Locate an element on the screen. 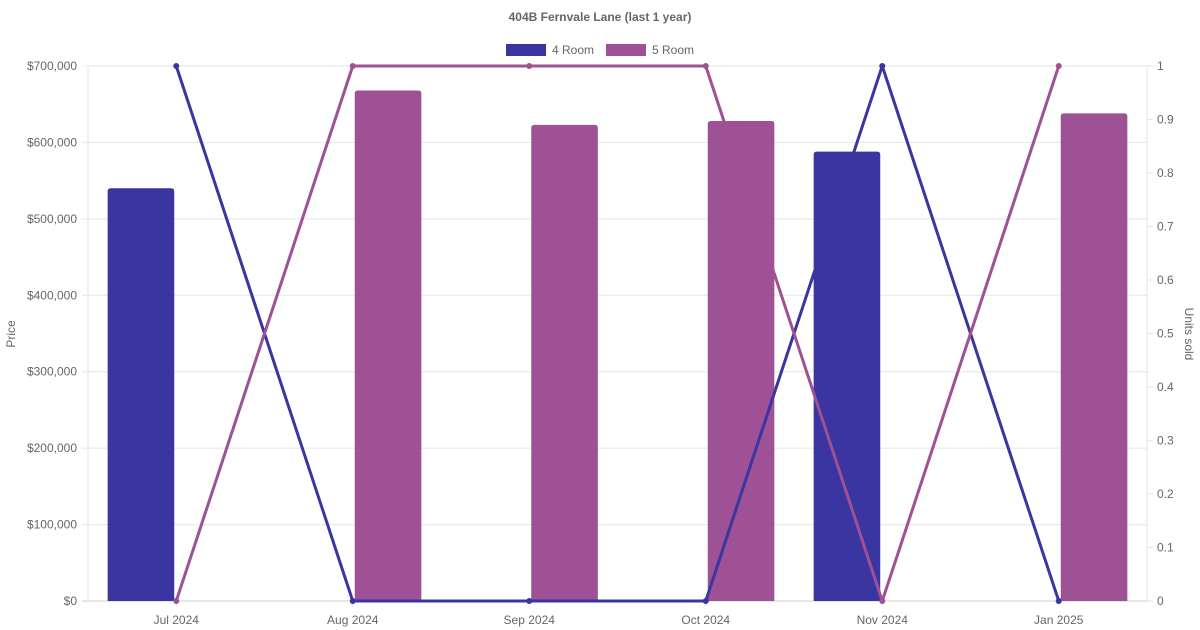  y-right-tick-label: 0 is located at coordinates (1160, 601).